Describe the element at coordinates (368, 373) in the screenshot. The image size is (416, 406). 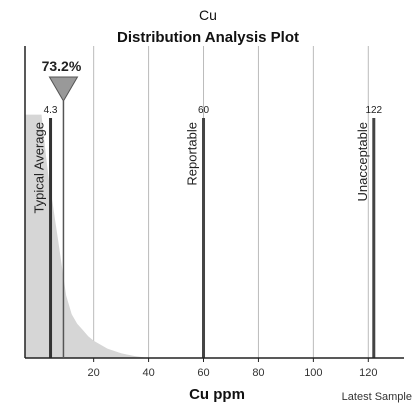
I see `x-tick-label-120: 120` at that location.